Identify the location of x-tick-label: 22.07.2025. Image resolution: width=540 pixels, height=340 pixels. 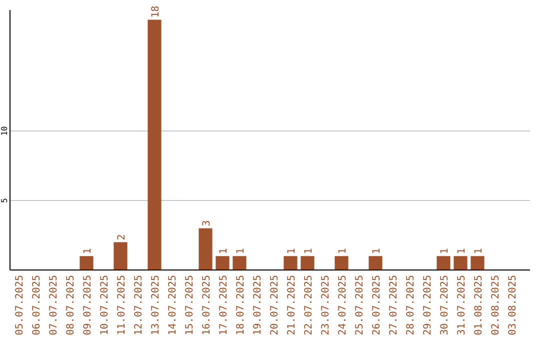
(309, 305).